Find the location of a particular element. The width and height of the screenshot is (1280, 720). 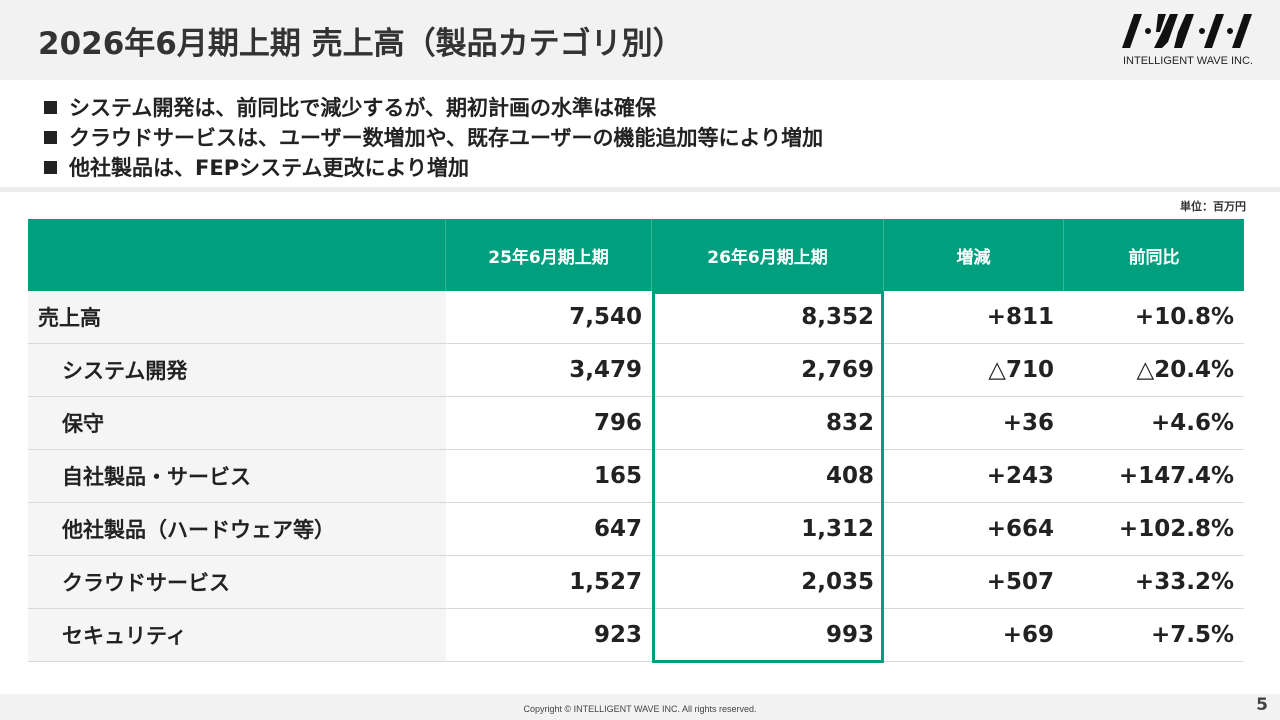

section-divider is located at coordinates (640, 189).